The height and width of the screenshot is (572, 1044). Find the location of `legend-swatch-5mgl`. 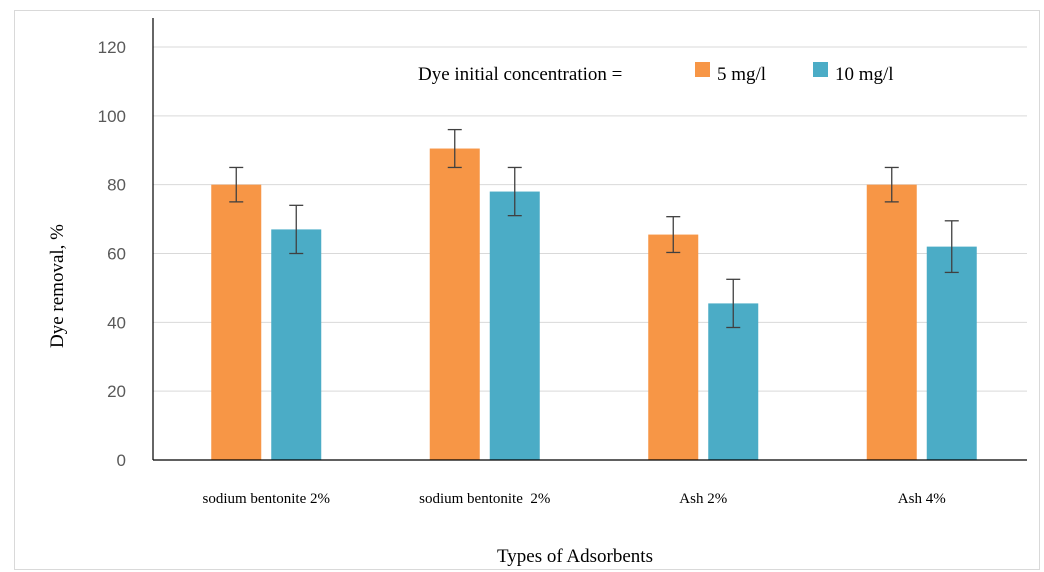

legend-swatch-5mgl is located at coordinates (702, 69).